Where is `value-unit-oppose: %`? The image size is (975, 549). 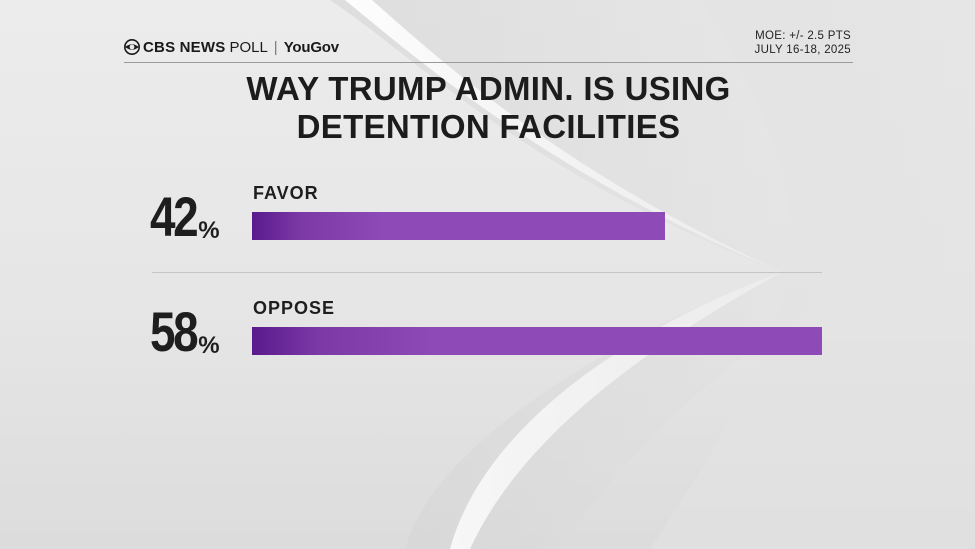
value-unit-oppose: % is located at coordinates (209, 345).